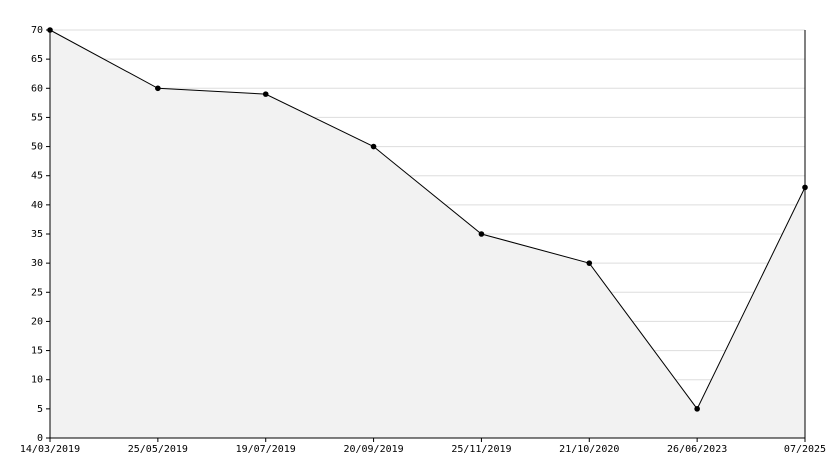 This screenshot has height=468, width=834. I want to click on y-tick-label: 60, so click(37, 88).